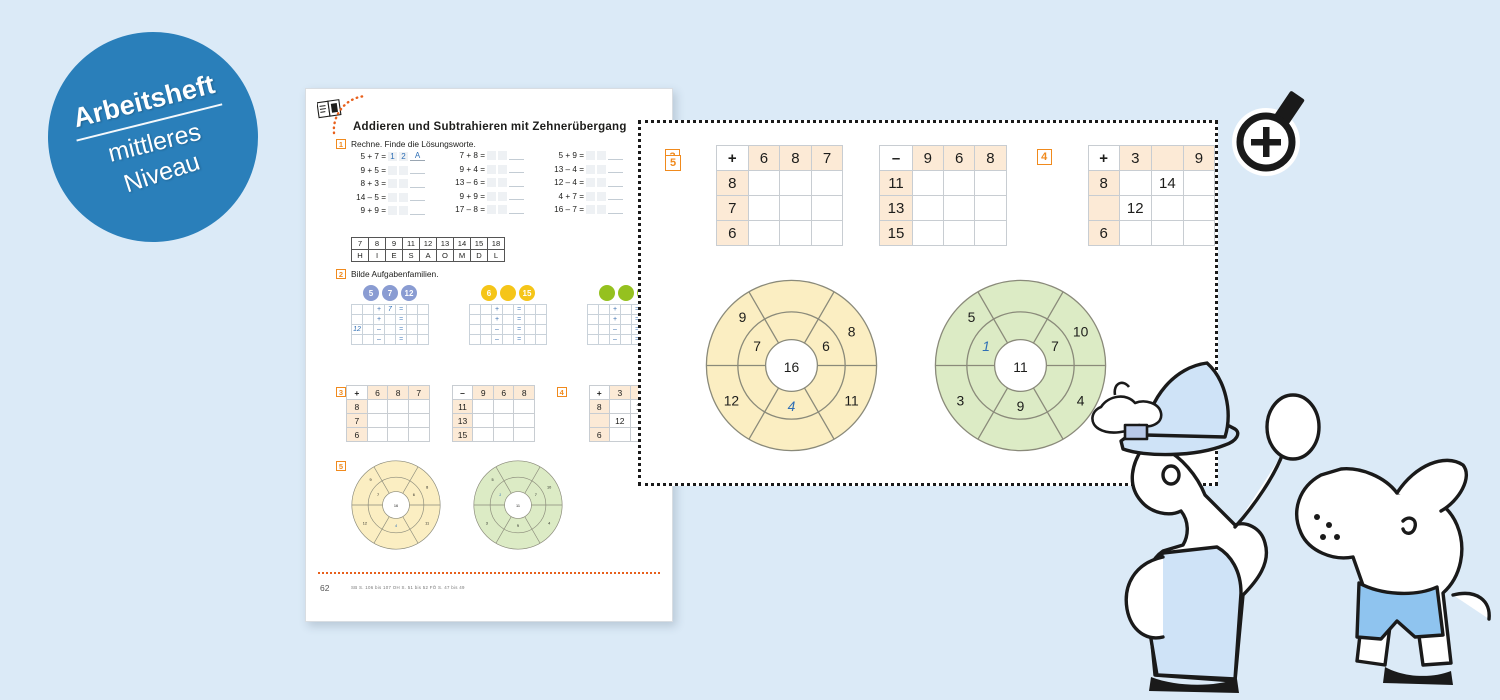 The width and height of the screenshot is (1500, 700). What do you see at coordinates (392, 156) in the screenshot?
I see `answer-box-tens: 1` at bounding box center [392, 156].